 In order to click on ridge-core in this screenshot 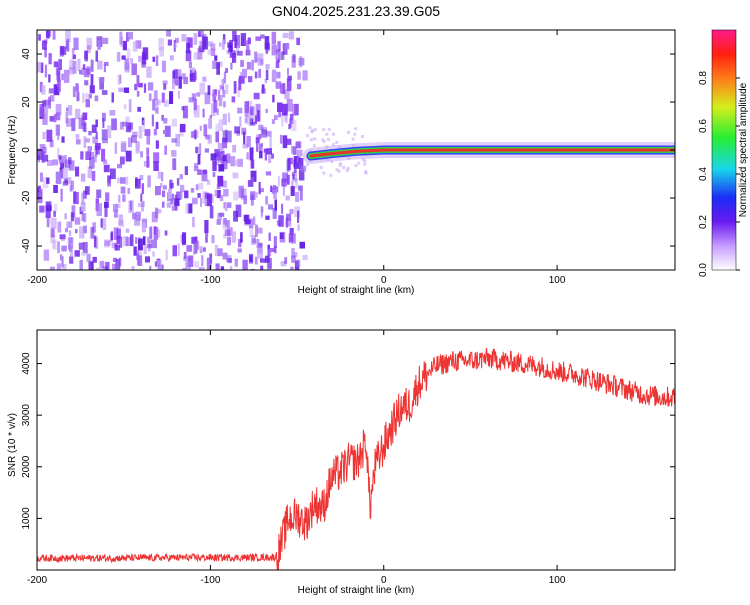, I will do `click(492, 153)`.